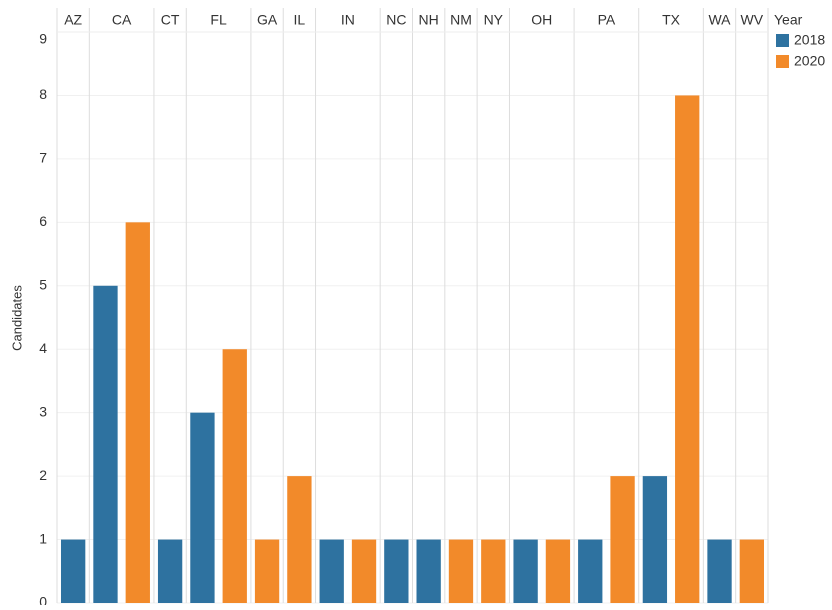 The width and height of the screenshot is (832, 610). What do you see at coordinates (267, 20) in the screenshot?
I see `x-tick-label: GA` at bounding box center [267, 20].